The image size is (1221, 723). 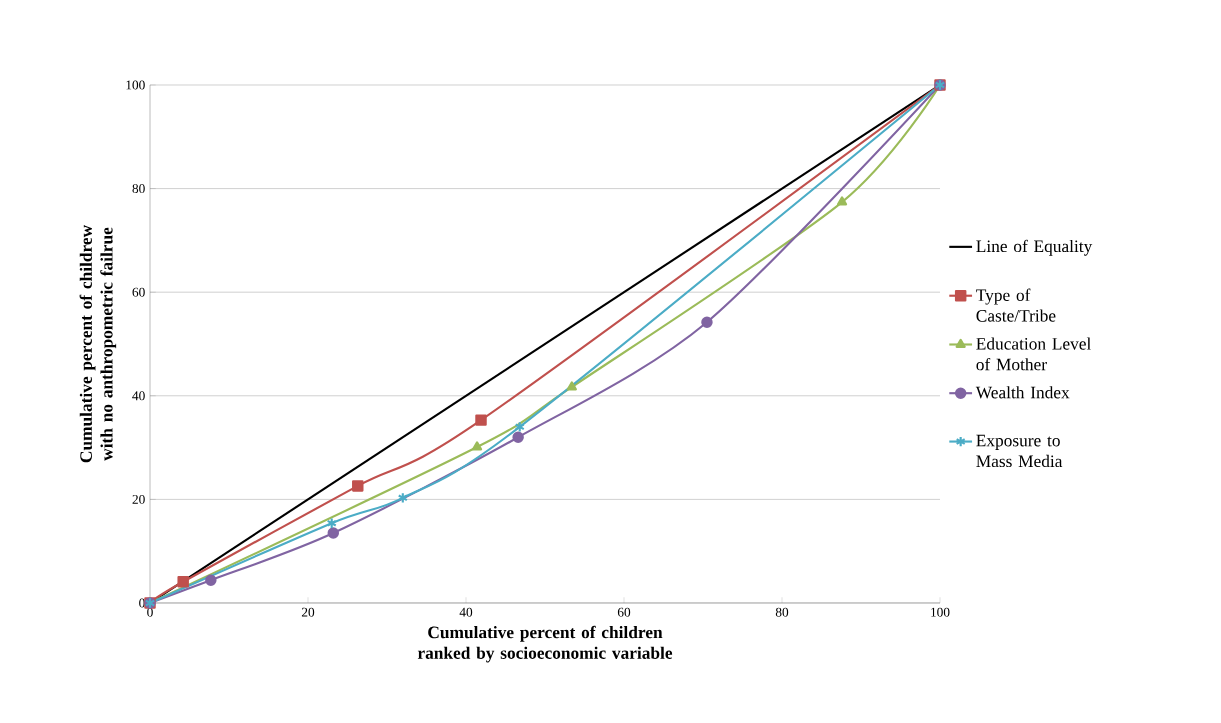 What do you see at coordinates (138, 396) in the screenshot?
I see `y-tick-label: 40` at bounding box center [138, 396].